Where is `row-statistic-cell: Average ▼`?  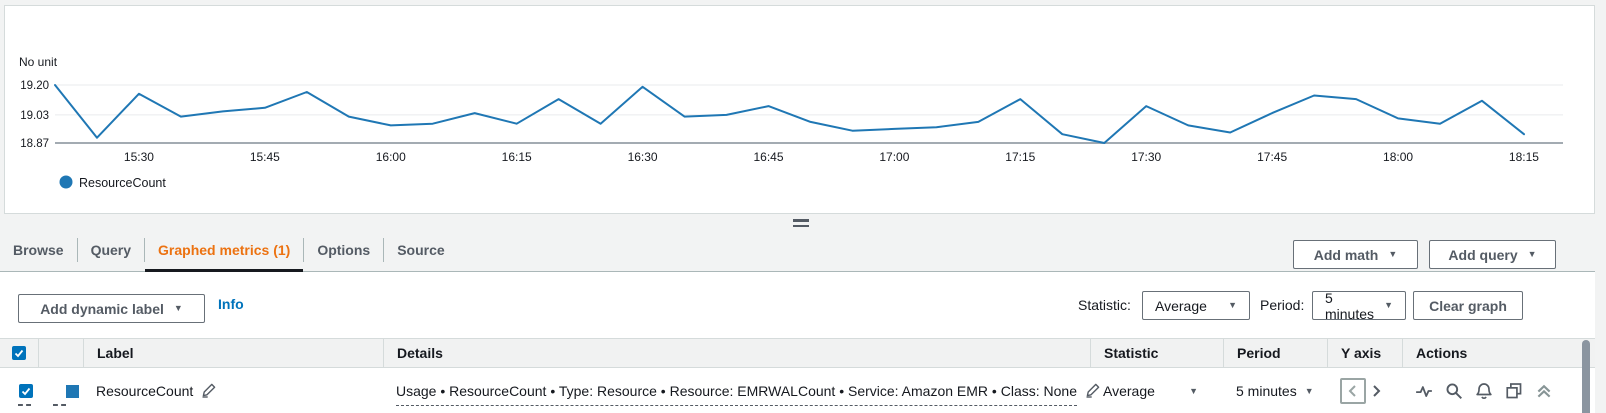 row-statistic-cell: Average ▼ is located at coordinates (1156, 391).